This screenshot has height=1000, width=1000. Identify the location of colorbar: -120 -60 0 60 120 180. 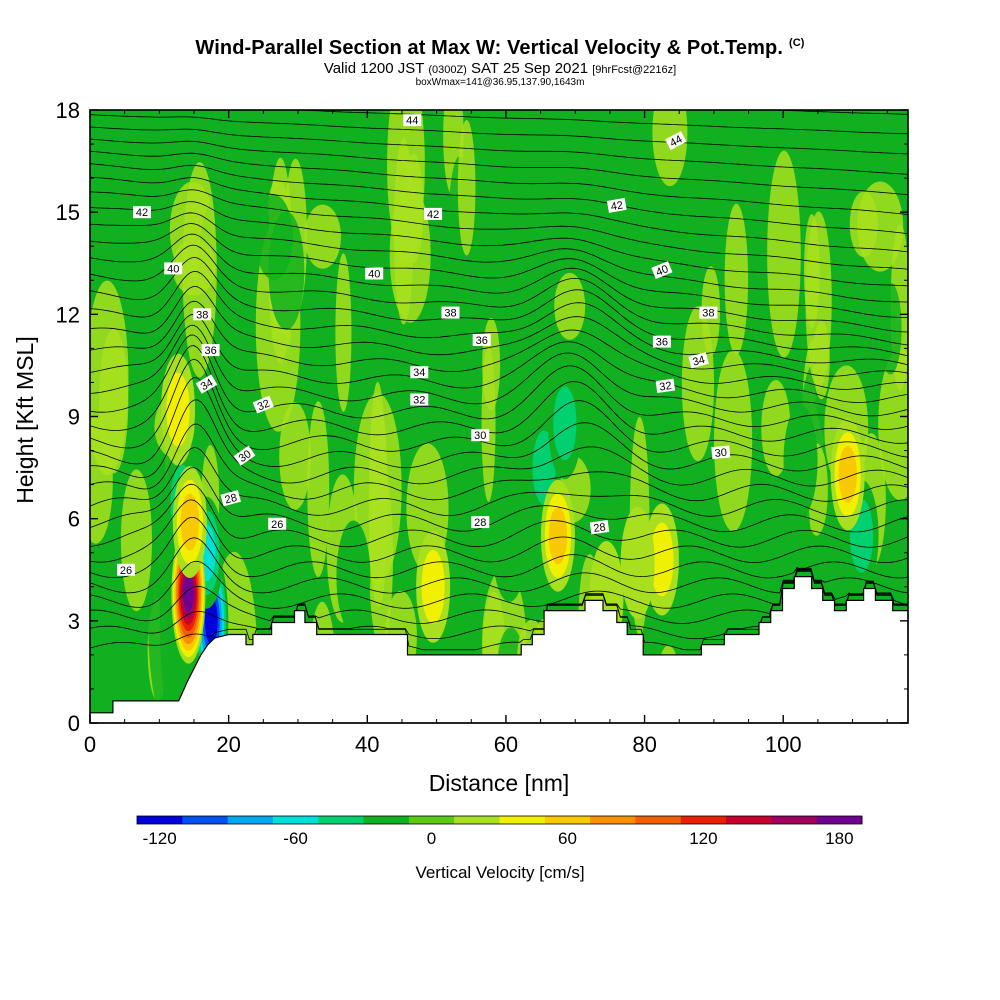
(499, 831).